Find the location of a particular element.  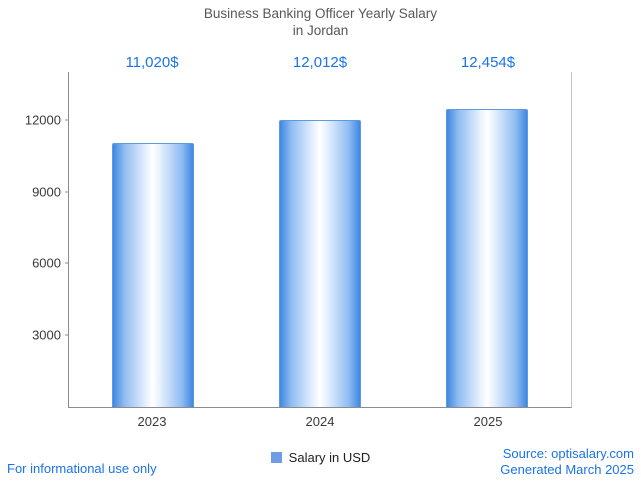

bar-2024 is located at coordinates (319, 263).